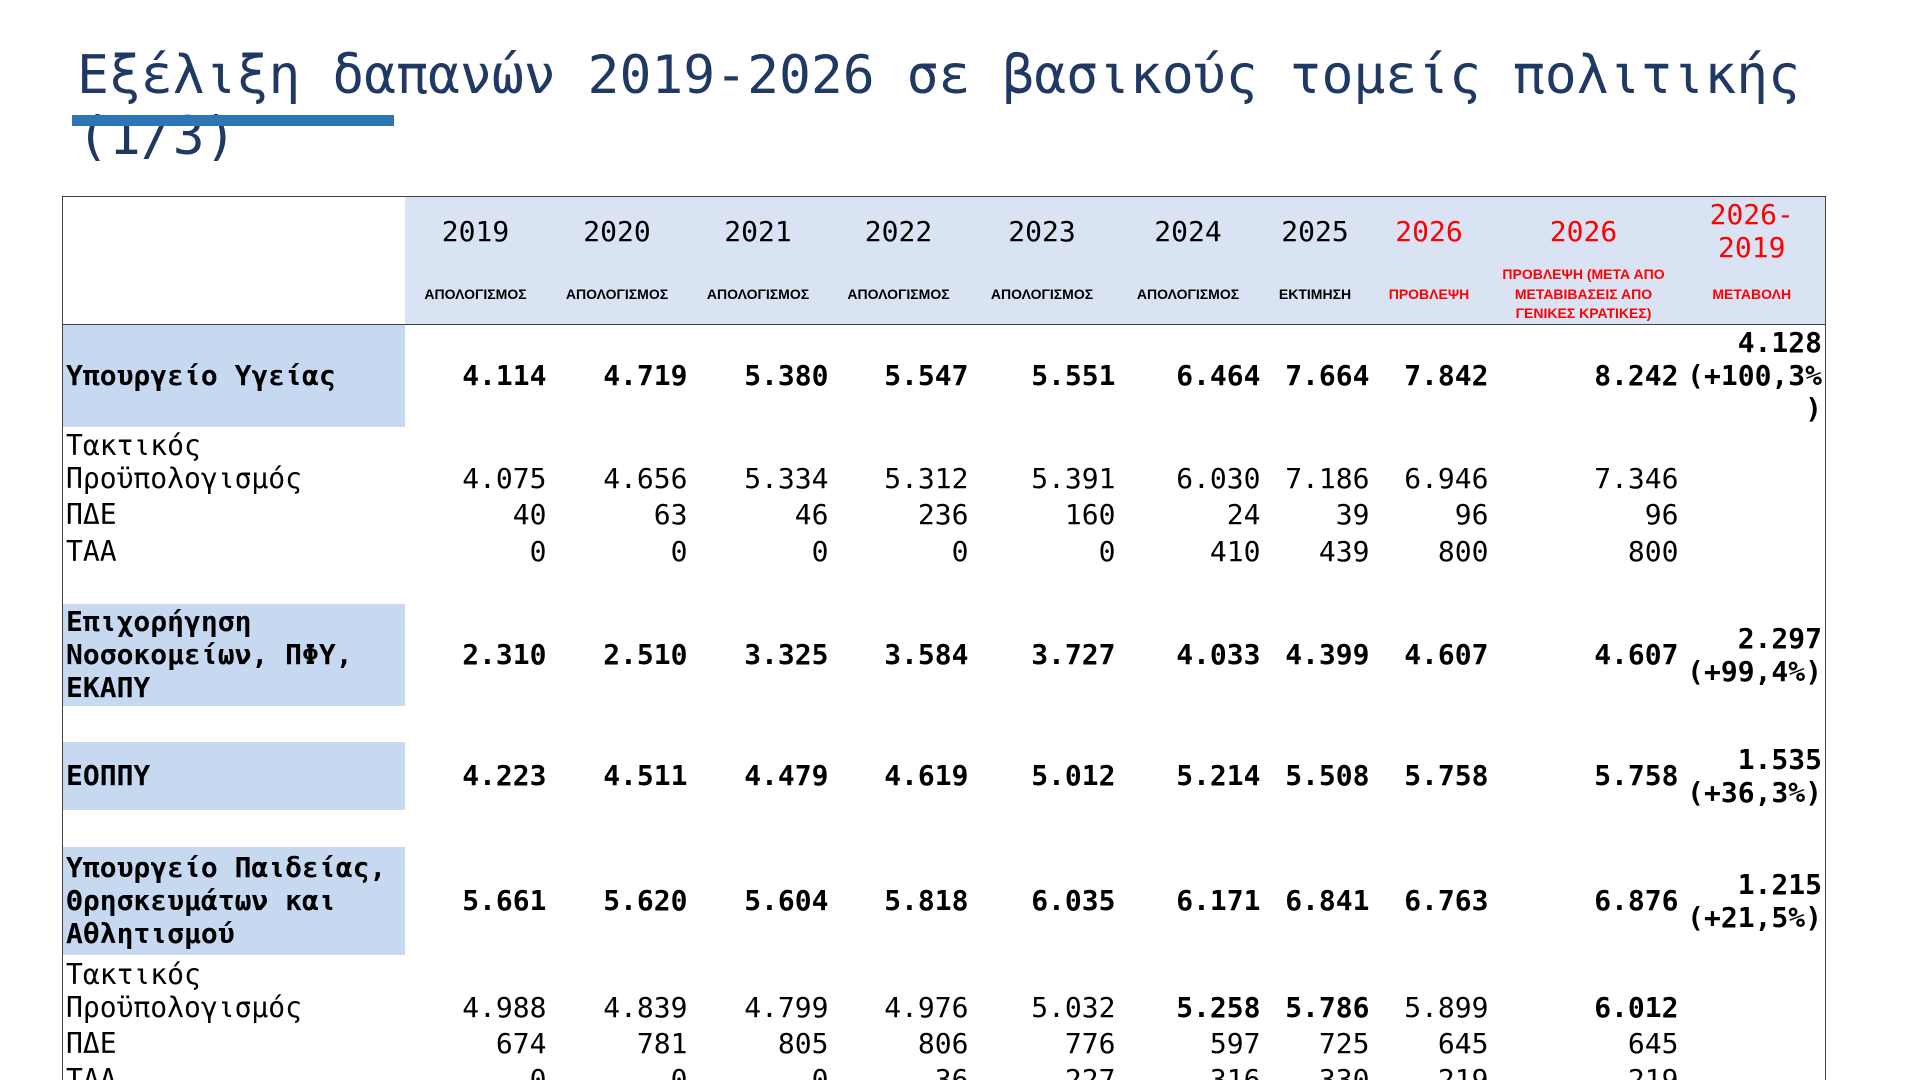 The height and width of the screenshot is (1080, 1920). Describe the element at coordinates (758, 260) in the screenshot. I see `header-2021: 2021 ΑΠΟΛΟΓΙΣΜΟΣ` at that location.